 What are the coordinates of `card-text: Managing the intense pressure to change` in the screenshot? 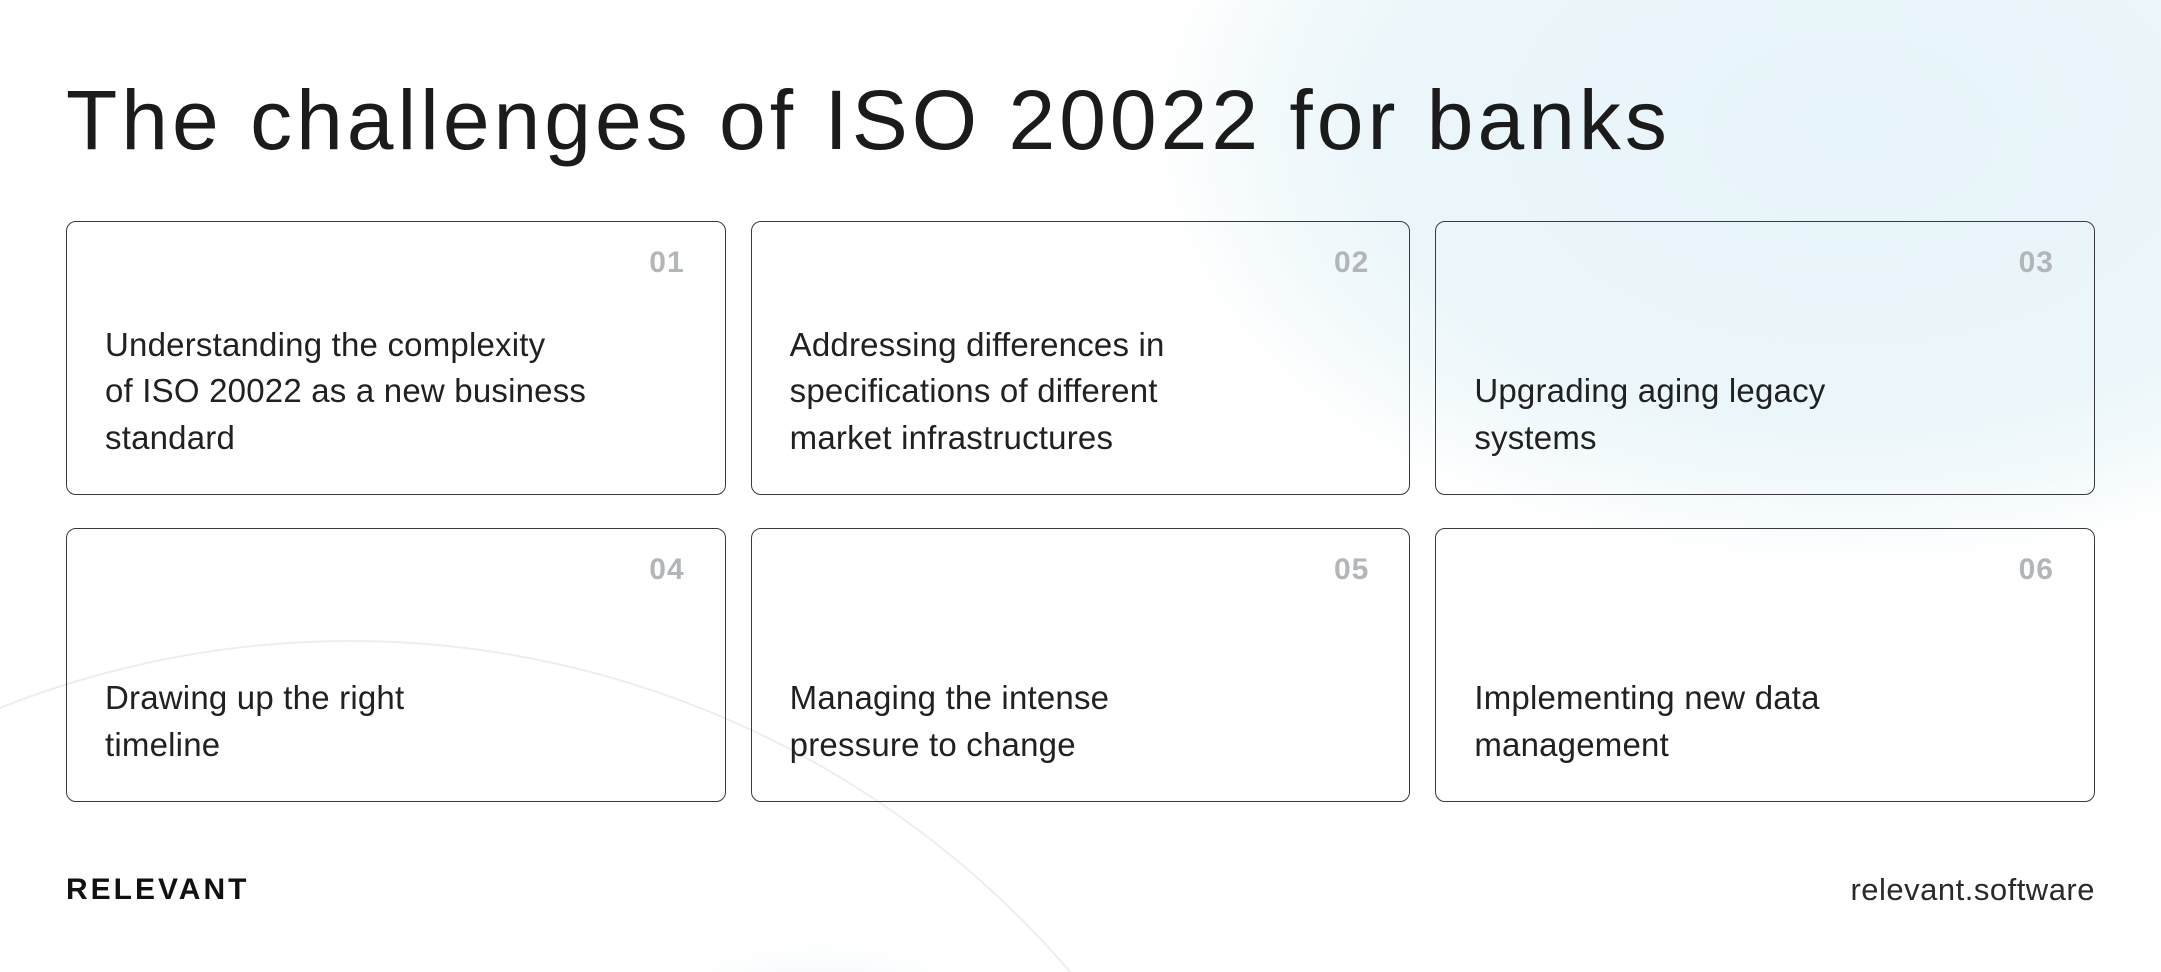 It's located at (949, 721).